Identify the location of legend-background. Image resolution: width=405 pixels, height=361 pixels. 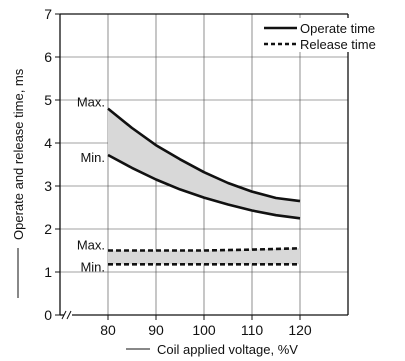
(328, 35).